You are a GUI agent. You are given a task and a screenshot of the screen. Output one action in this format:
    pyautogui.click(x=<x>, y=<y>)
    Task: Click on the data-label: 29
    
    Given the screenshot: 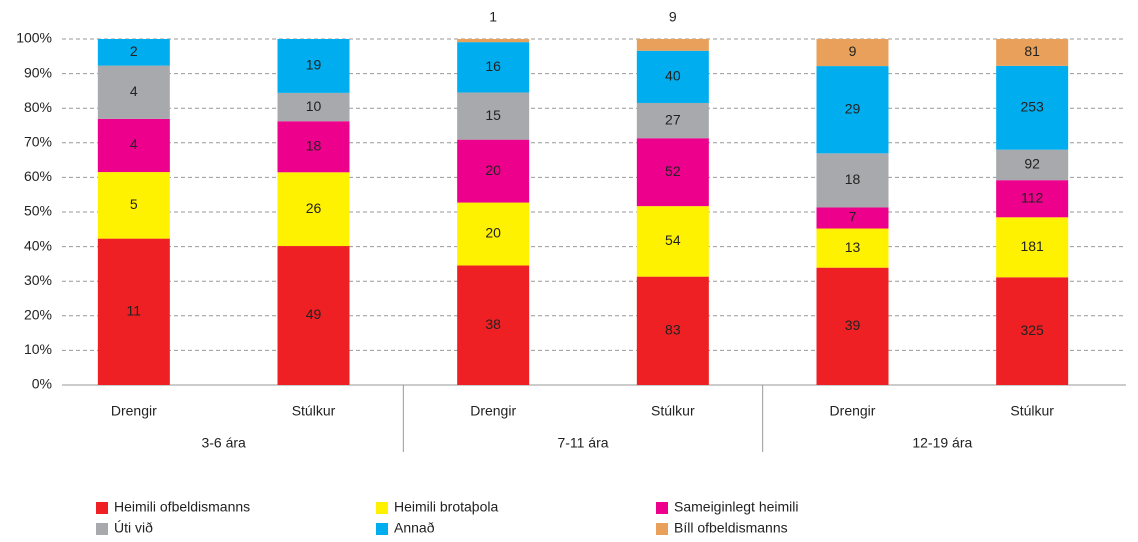 What is the action you would take?
    pyautogui.click(x=853, y=108)
    